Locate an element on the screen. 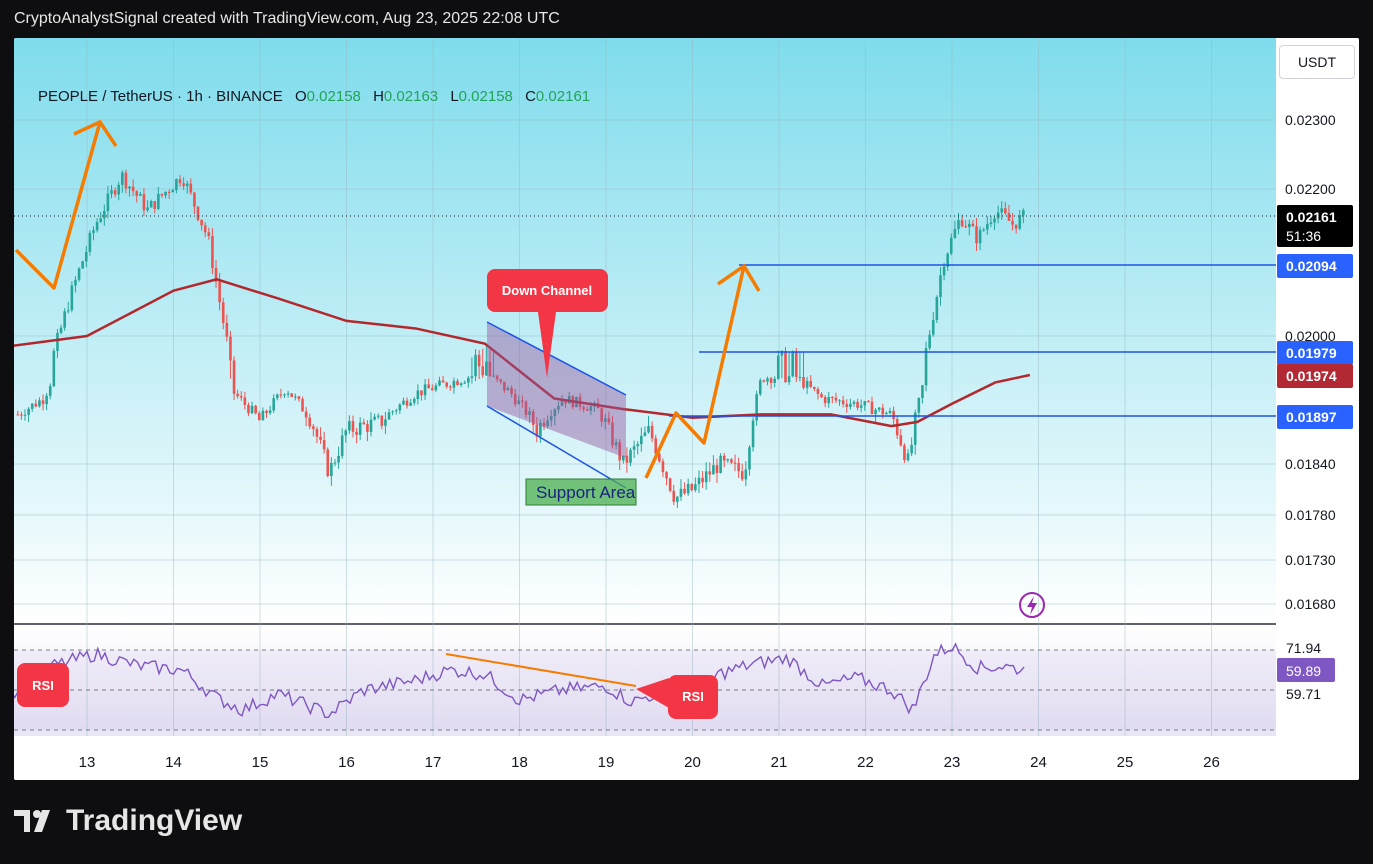 The image size is (1373, 864). level-low-badge-text: 0.01897 is located at coordinates (1311, 417).